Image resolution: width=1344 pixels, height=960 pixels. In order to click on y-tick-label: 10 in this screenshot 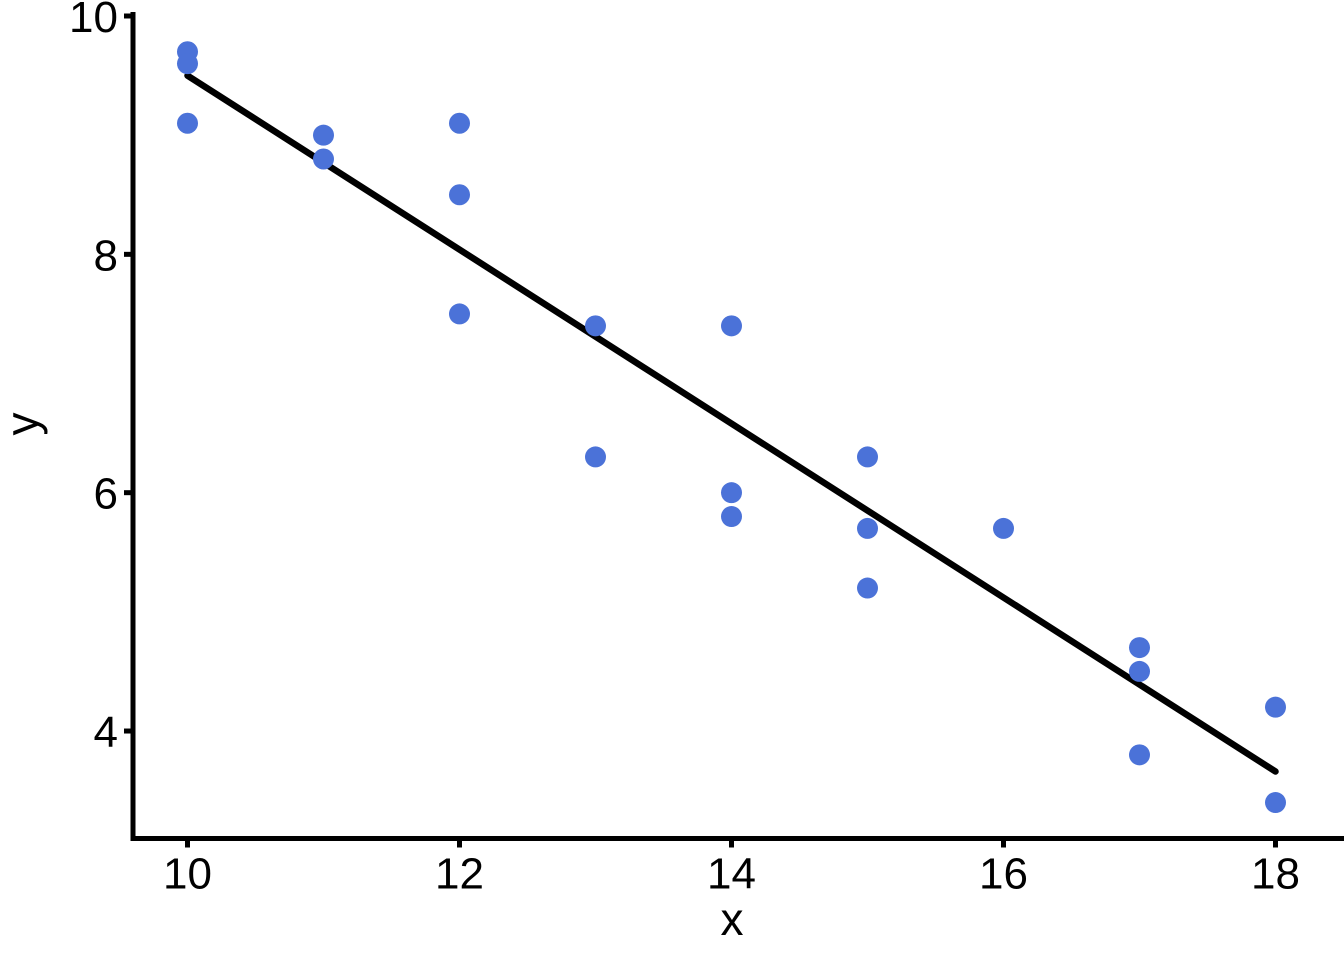, I will do `click(93, 21)`.